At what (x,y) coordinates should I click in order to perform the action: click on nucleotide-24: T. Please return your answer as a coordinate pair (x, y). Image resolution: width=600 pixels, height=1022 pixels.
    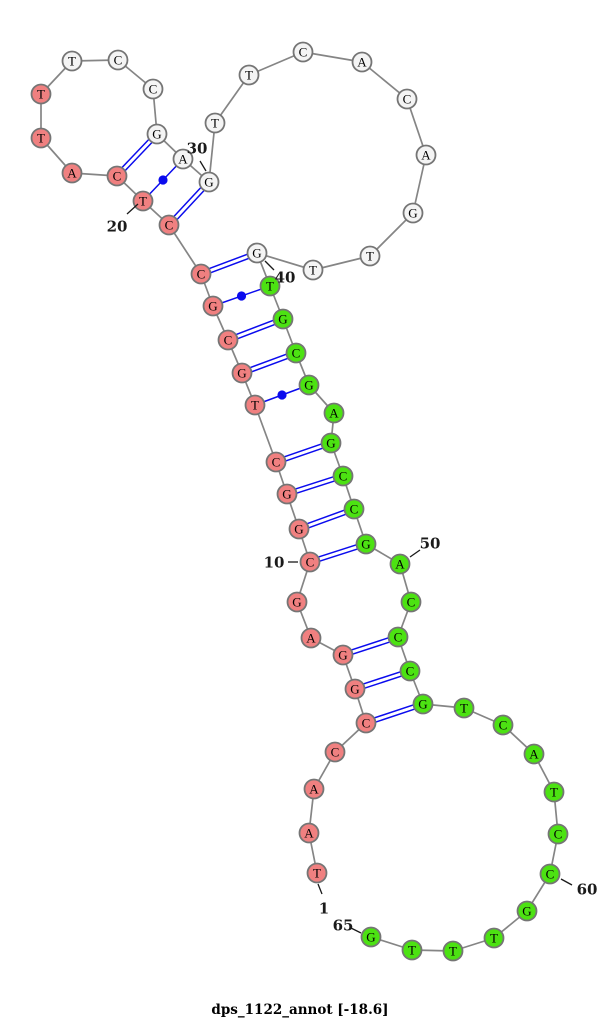
    Looking at the image, I should click on (41, 94).